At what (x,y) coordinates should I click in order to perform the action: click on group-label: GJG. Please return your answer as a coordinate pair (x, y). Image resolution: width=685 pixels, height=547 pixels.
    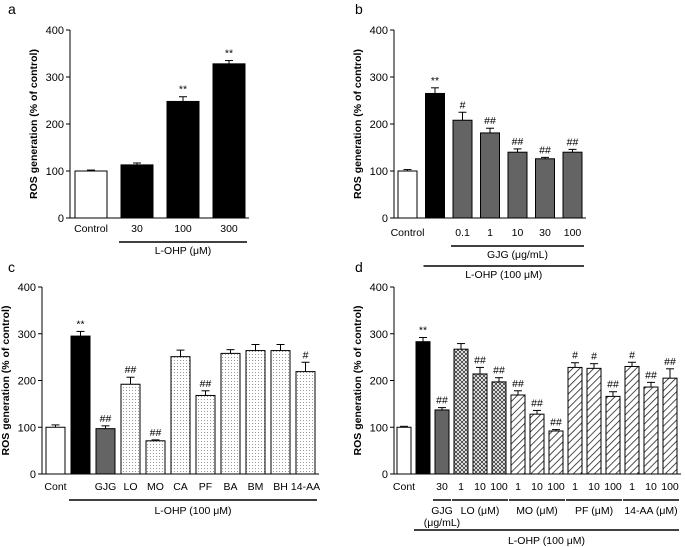
    Looking at the image, I should click on (442, 511).